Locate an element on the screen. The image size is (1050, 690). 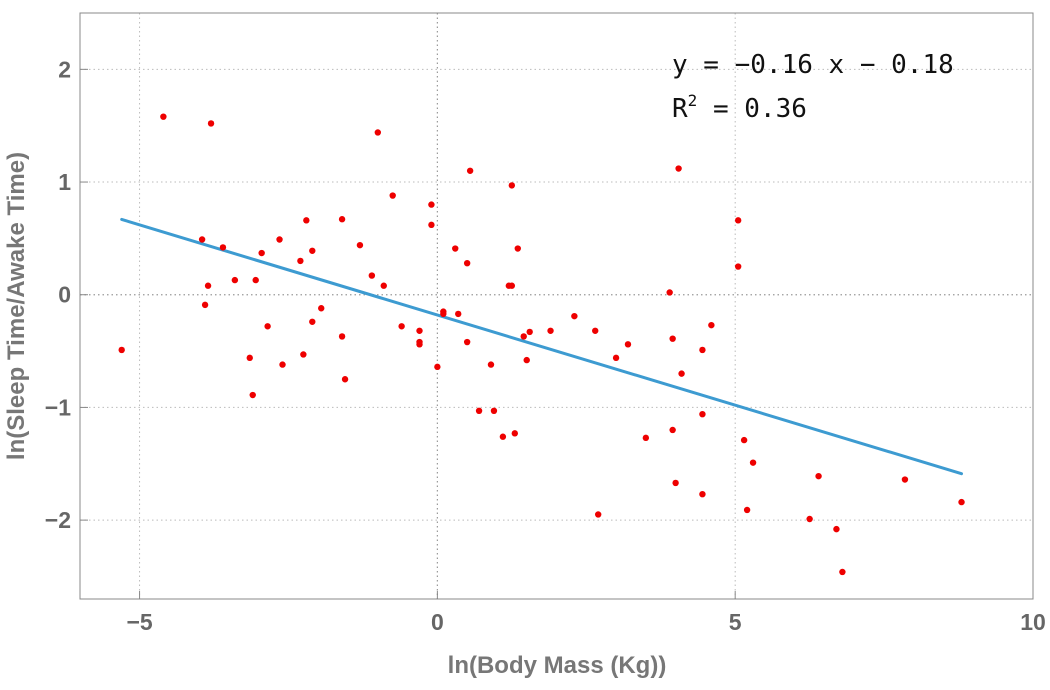
equation-label: y = −0.16 x − 0.18 is located at coordinates (813, 65).